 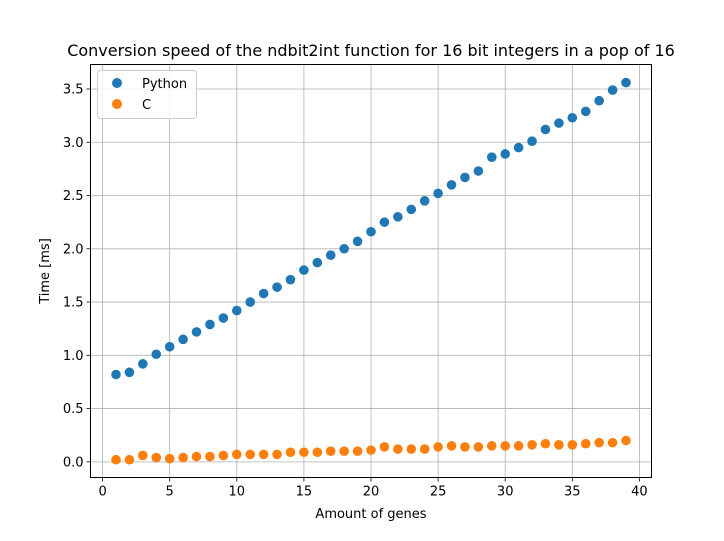 I want to click on legend-marker-c, so click(x=117, y=104).